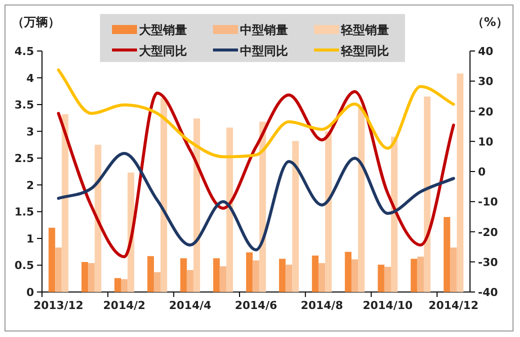  What do you see at coordinates (24, 212) in the screenshot?
I see `y-tick-label: 1.5` at bounding box center [24, 212].